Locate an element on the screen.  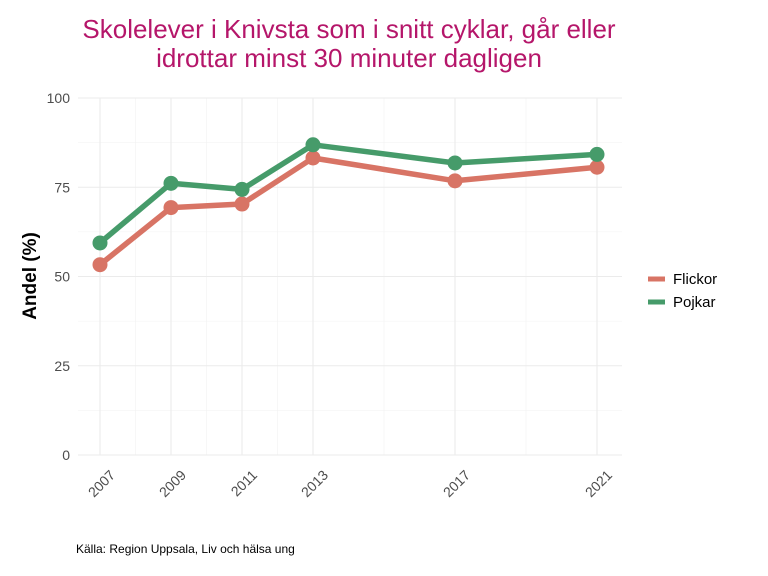
x-tick-label: 2017 is located at coordinates (456, 483).